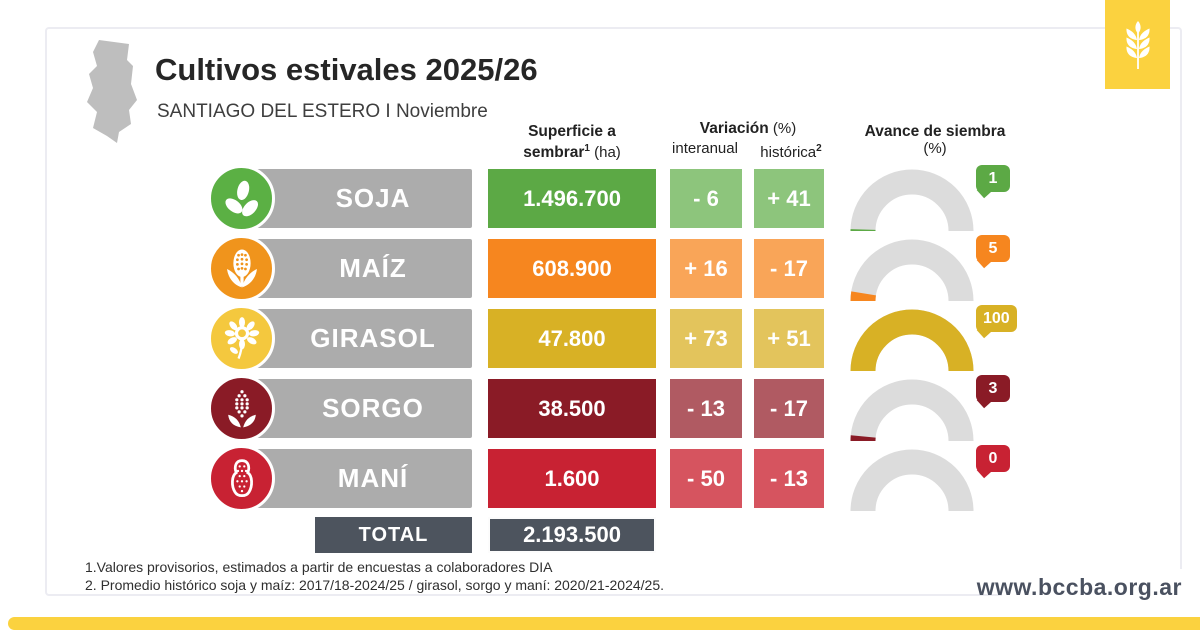 The width and height of the screenshot is (1200, 630). Describe the element at coordinates (789, 478) in the screenshot. I see `variacion-historica: - 13` at that location.